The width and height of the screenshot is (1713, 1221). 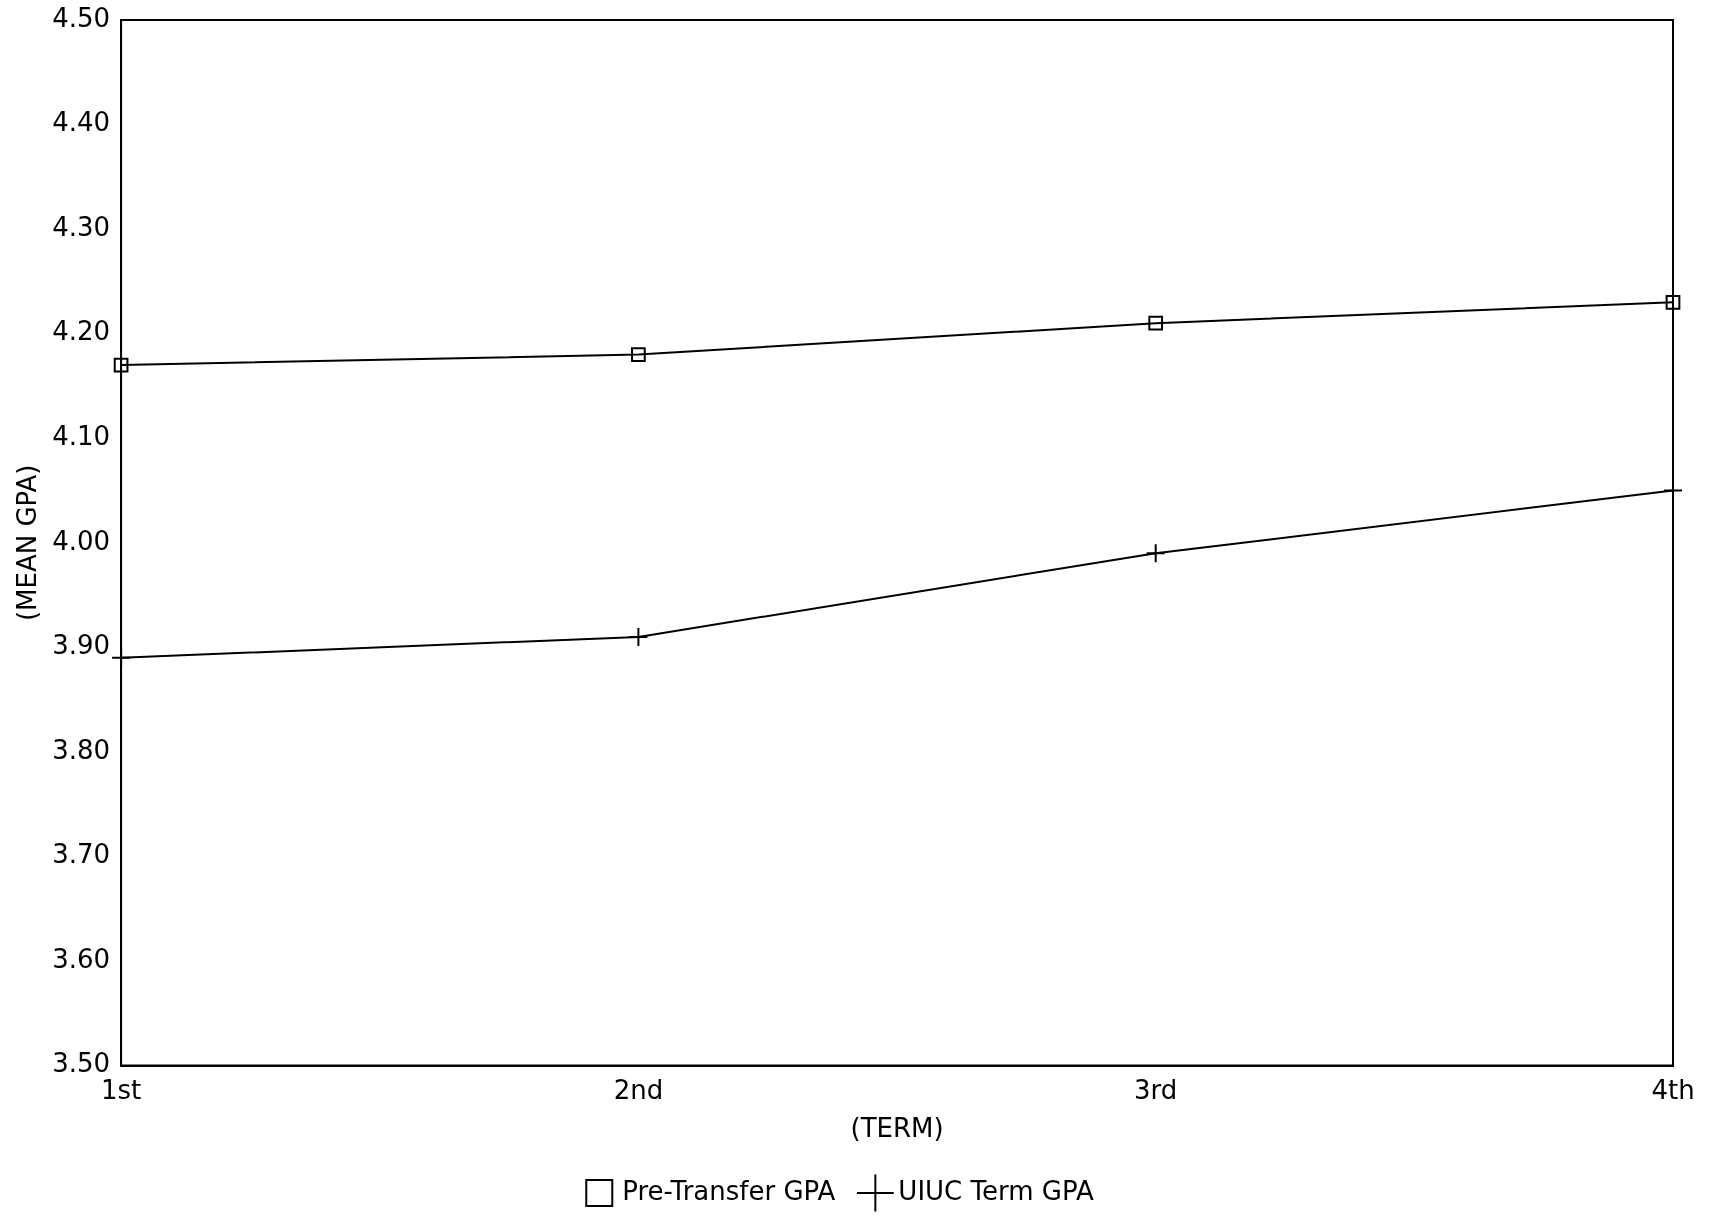 I want to click on x-axis-title: (TERM), so click(x=897, y=1128).